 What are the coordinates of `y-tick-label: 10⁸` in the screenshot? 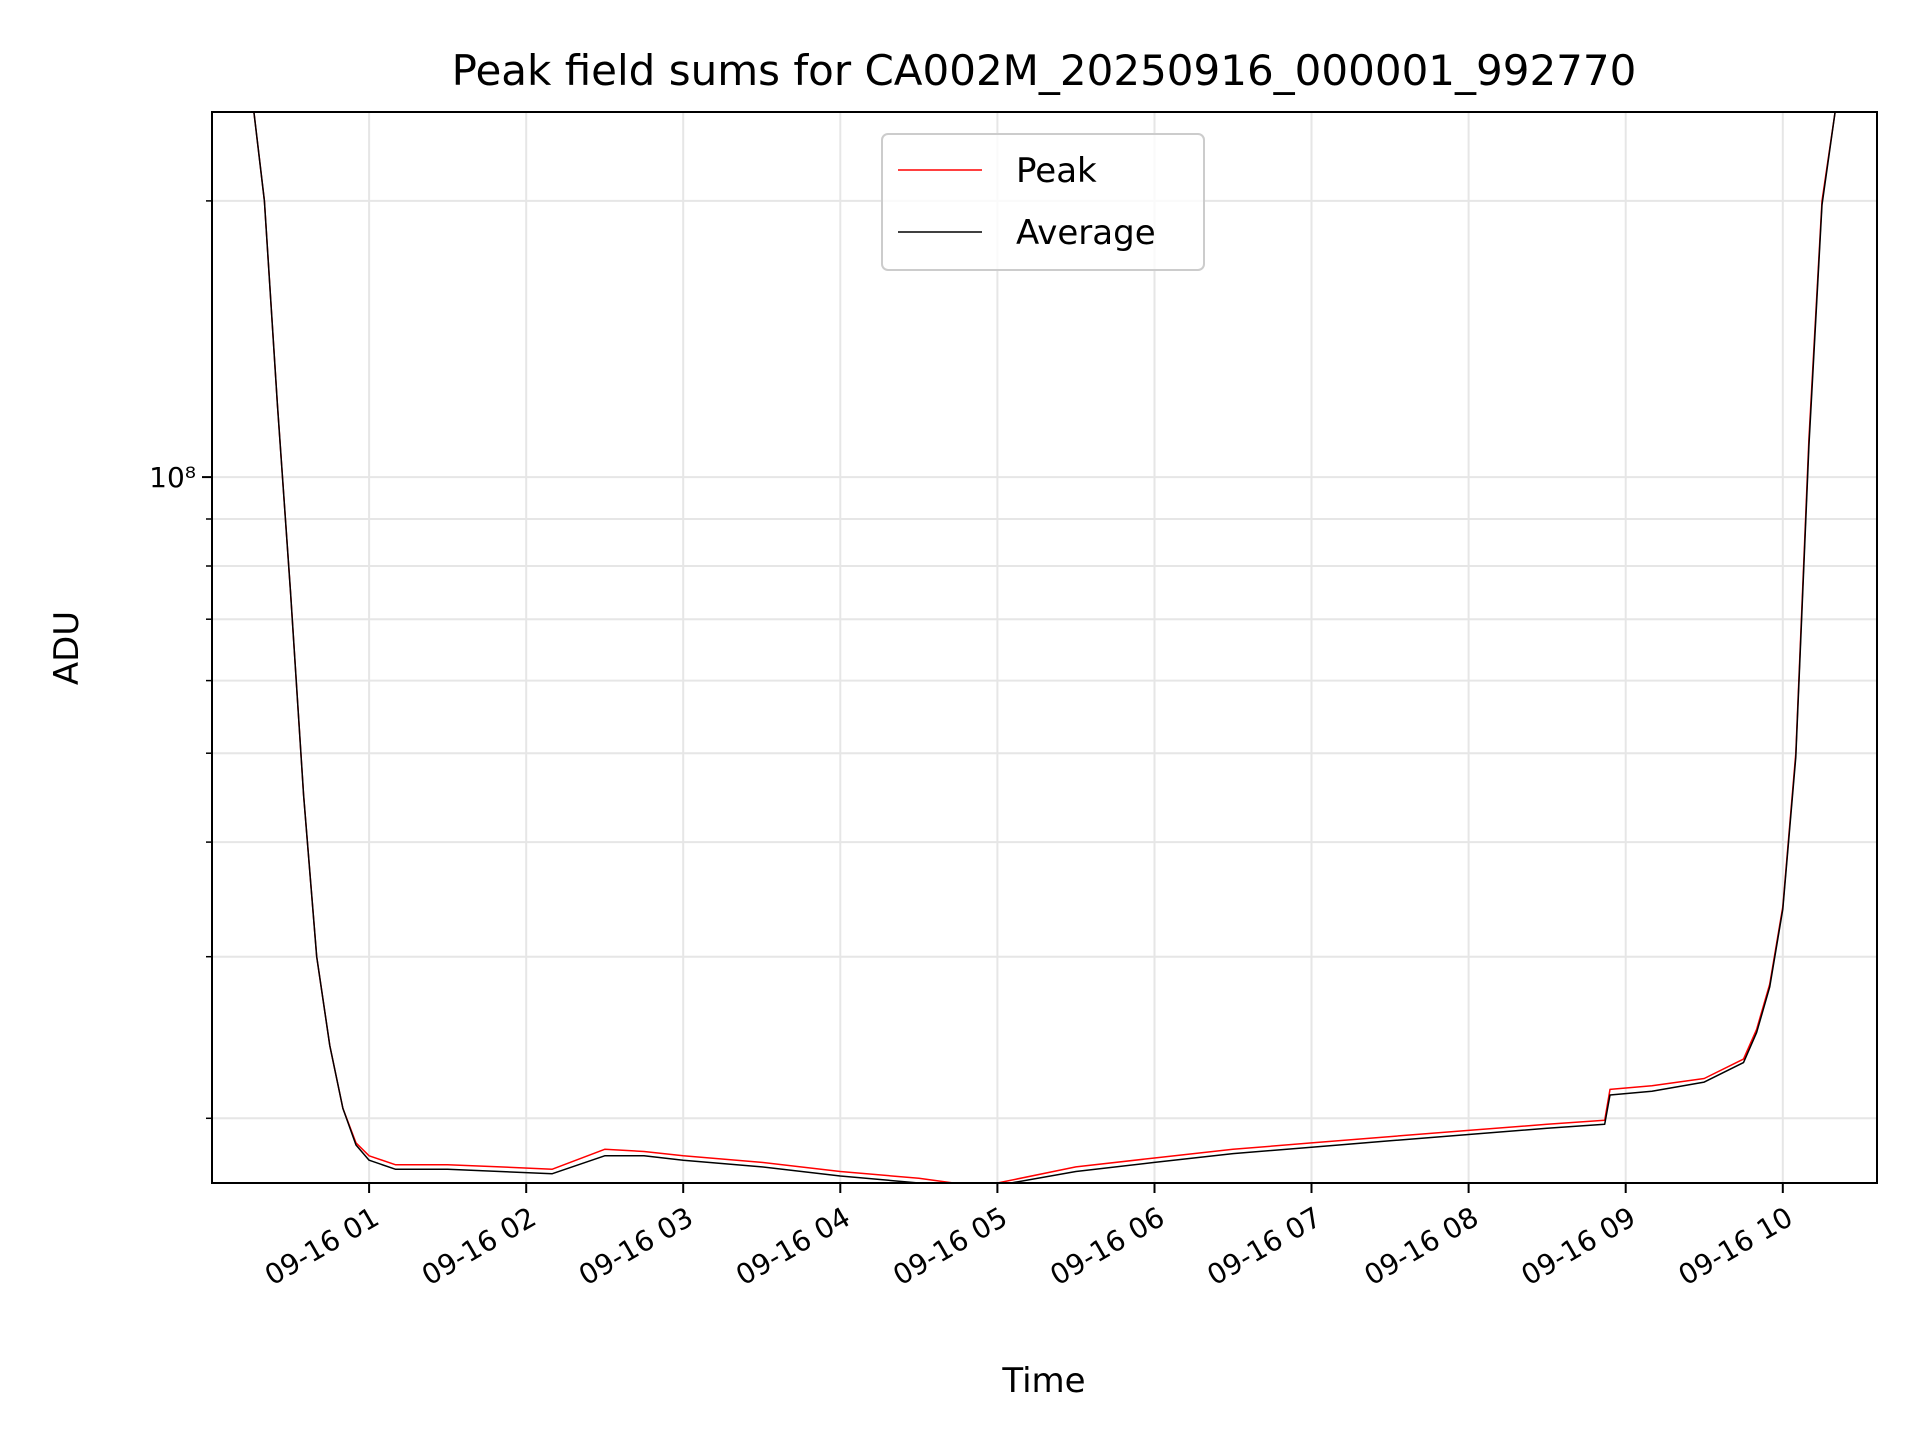 It's located at (172, 477).